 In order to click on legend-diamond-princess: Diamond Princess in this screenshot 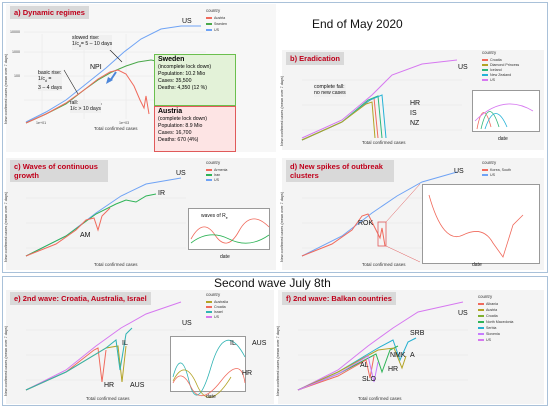, I will do `click(500, 65)`.